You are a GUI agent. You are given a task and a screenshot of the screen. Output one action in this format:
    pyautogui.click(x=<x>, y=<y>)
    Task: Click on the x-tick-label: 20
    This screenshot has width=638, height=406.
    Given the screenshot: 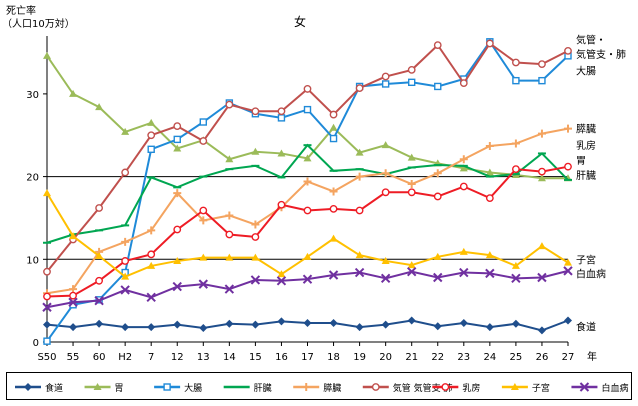 What is the action you would take?
    pyautogui.click(x=385, y=357)
    